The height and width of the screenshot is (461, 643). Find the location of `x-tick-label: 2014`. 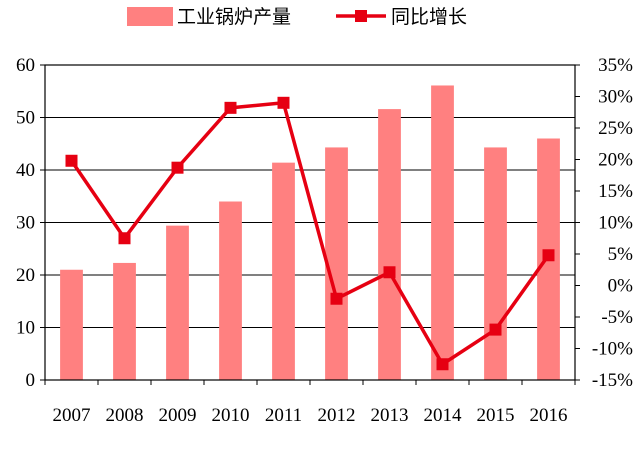

x-tick-label: 2014 is located at coordinates (443, 415).